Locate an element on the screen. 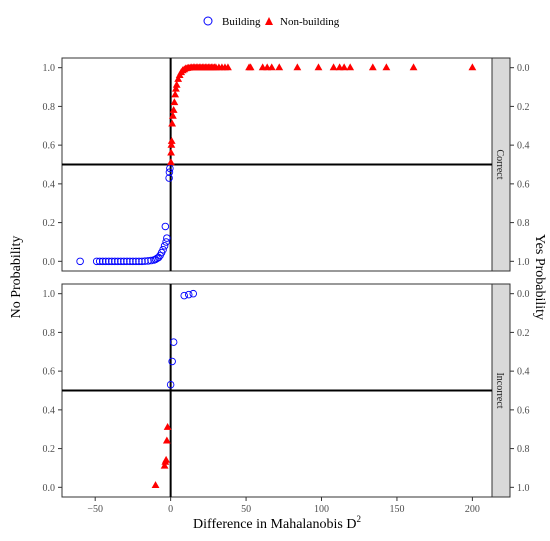 Image resolution: width=550 pixels, height=541 pixels. legend-non-building-label: Non-building is located at coordinates (310, 22).